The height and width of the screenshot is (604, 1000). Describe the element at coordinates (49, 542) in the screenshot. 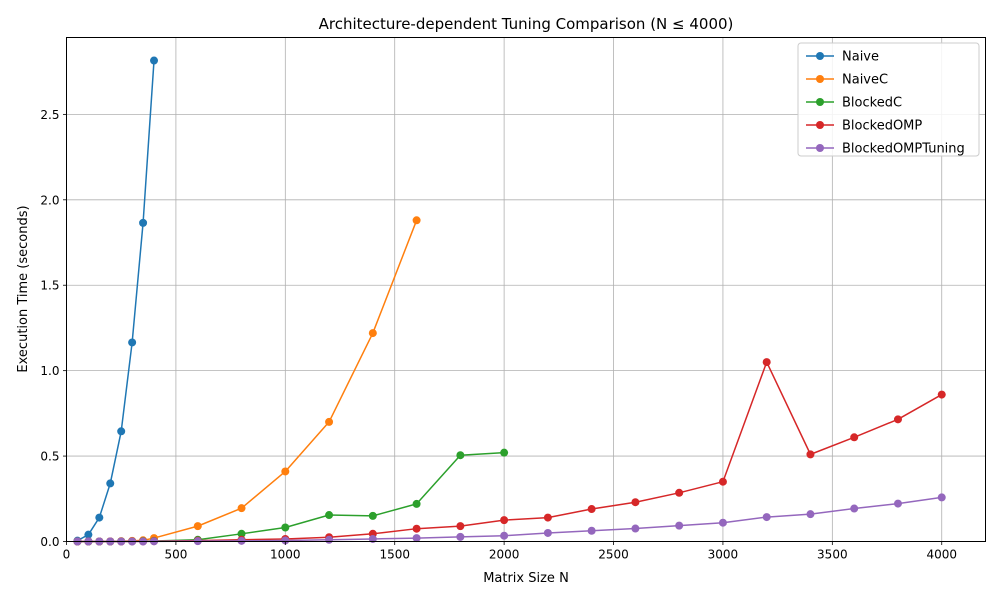

I see `y-tick-label: 0.0` at that location.